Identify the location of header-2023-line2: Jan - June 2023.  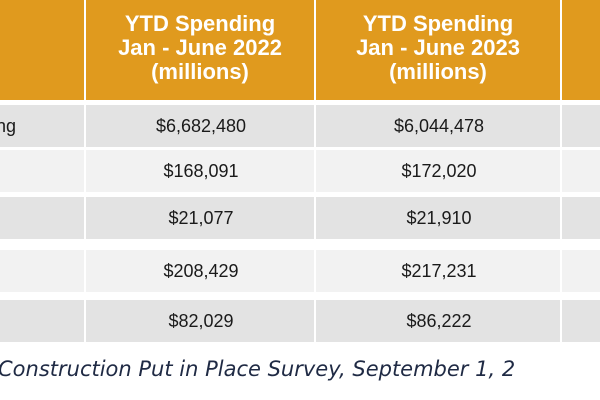
(438, 47).